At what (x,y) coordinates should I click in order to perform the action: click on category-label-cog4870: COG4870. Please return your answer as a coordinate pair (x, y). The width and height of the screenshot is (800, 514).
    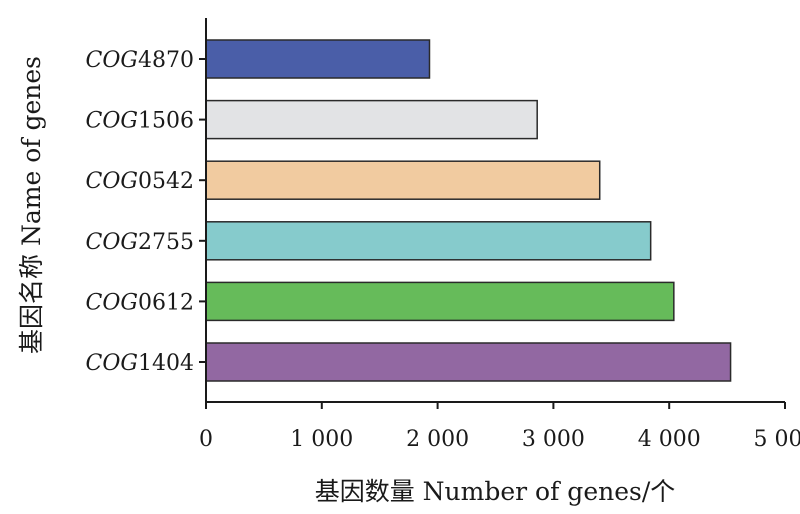
    Looking at the image, I should click on (140, 60).